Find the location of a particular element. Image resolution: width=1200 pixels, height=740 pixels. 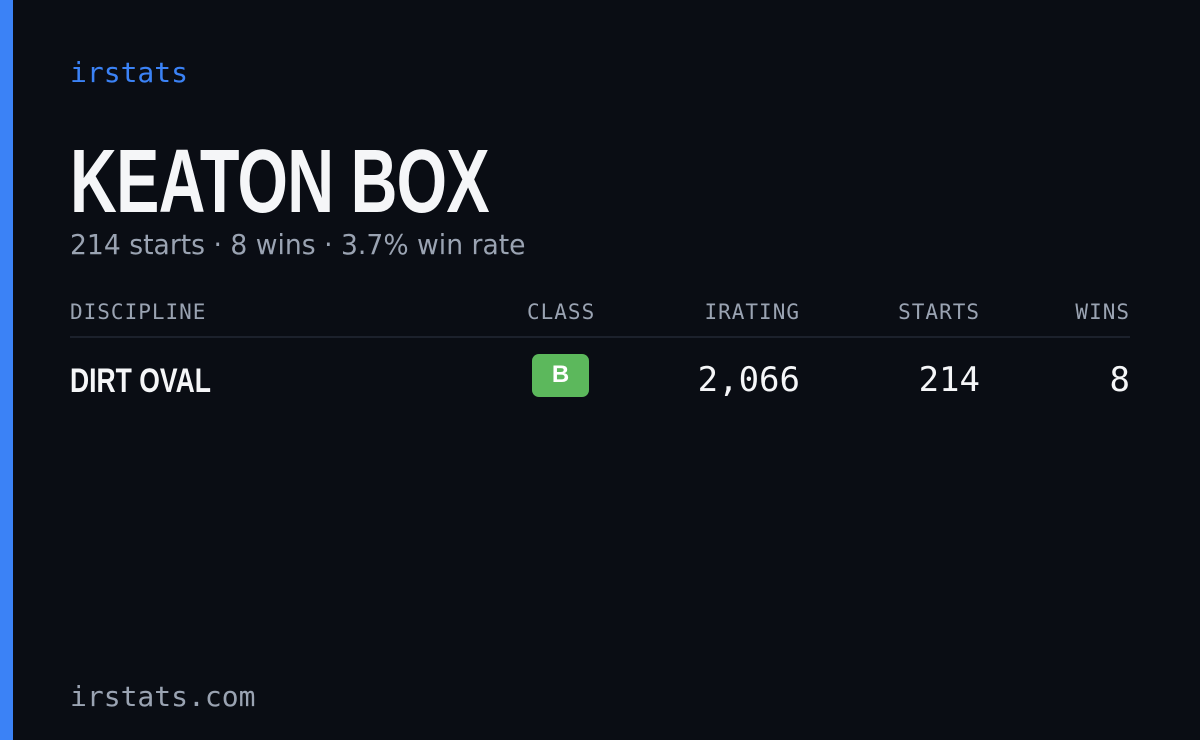

footer-url: irstats.com is located at coordinates (163, 696).